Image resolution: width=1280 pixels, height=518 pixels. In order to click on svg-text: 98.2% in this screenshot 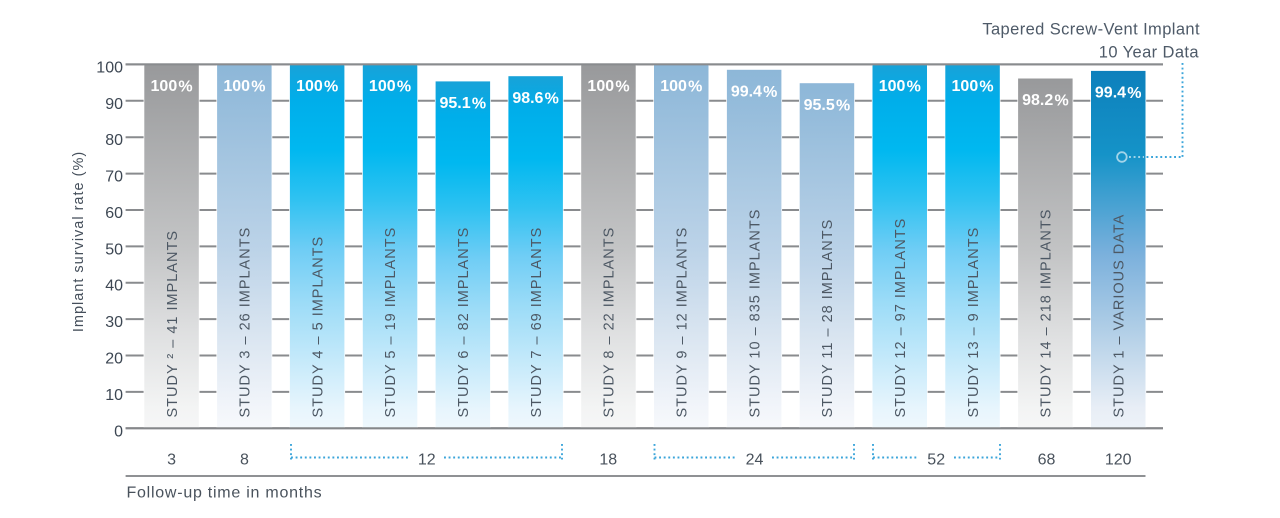, I will do `click(1045, 100)`.